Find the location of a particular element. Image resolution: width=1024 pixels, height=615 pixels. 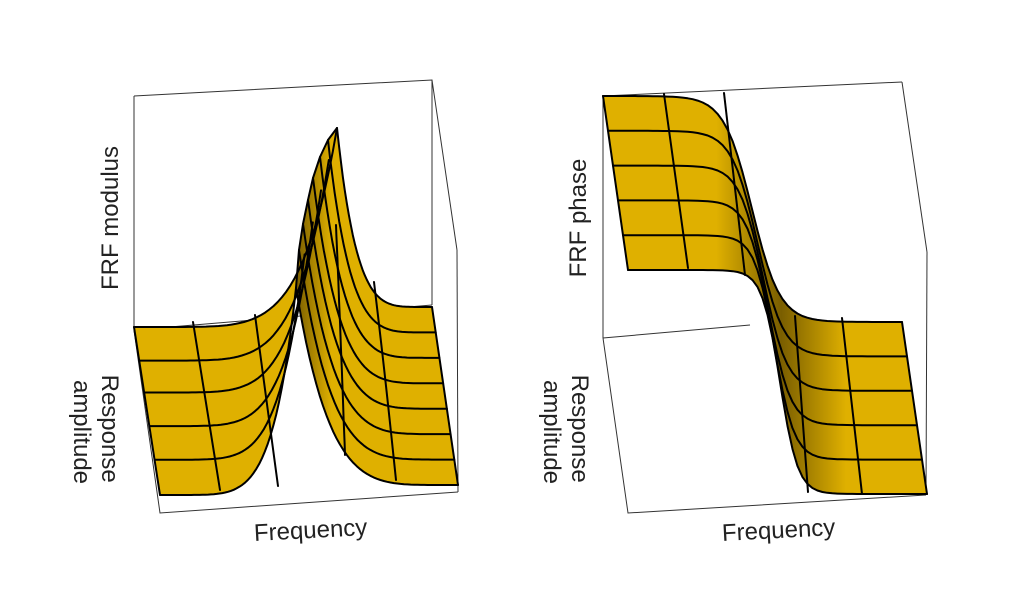

phase-y-axis-label-line-2: amplitude is located at coordinates (551, 432).